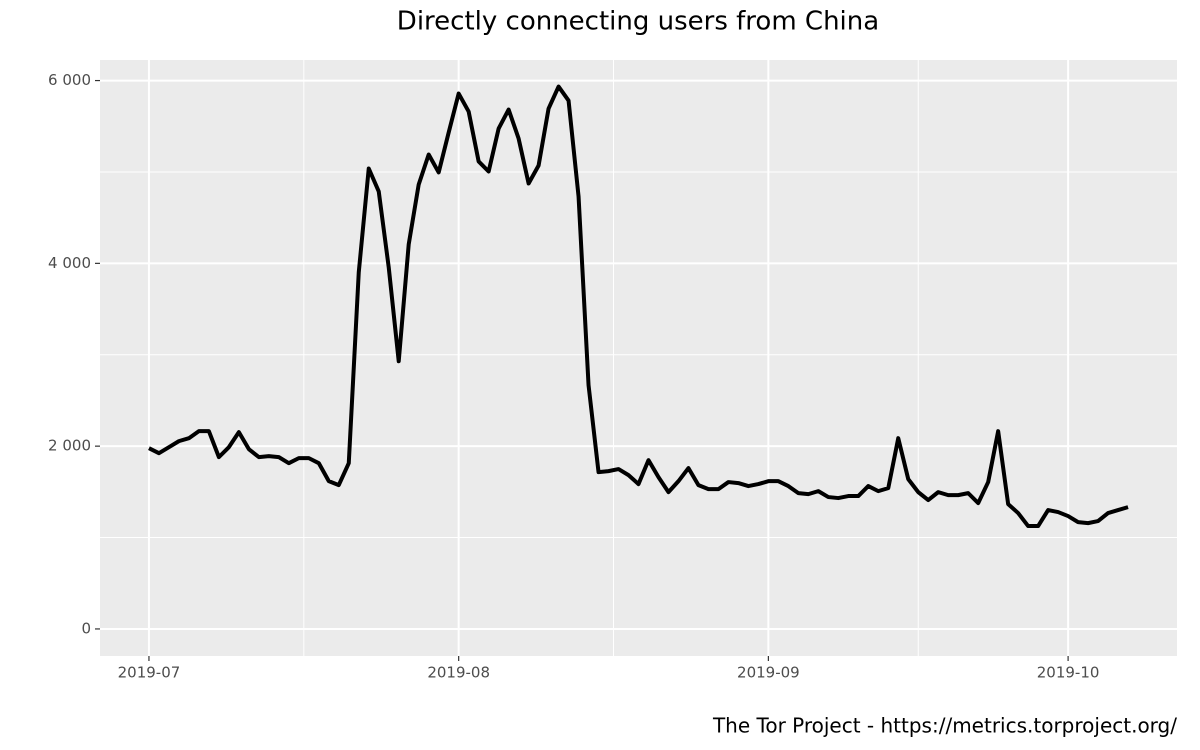 This screenshot has height=750, width=1200. I want to click on y-tick-label: 4 000, so click(69, 263).